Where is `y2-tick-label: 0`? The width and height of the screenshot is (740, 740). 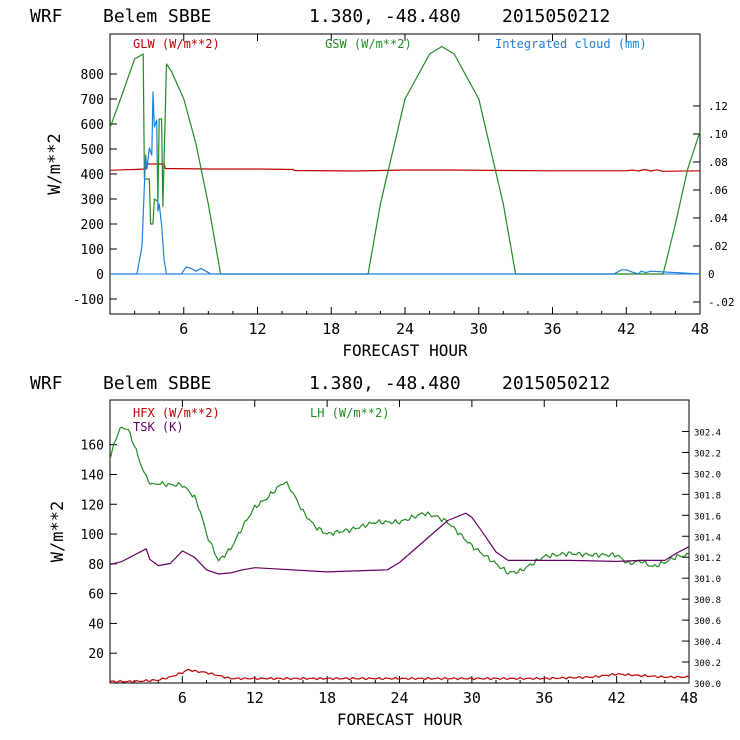
y2-tick-label: 0 is located at coordinates (711, 274).